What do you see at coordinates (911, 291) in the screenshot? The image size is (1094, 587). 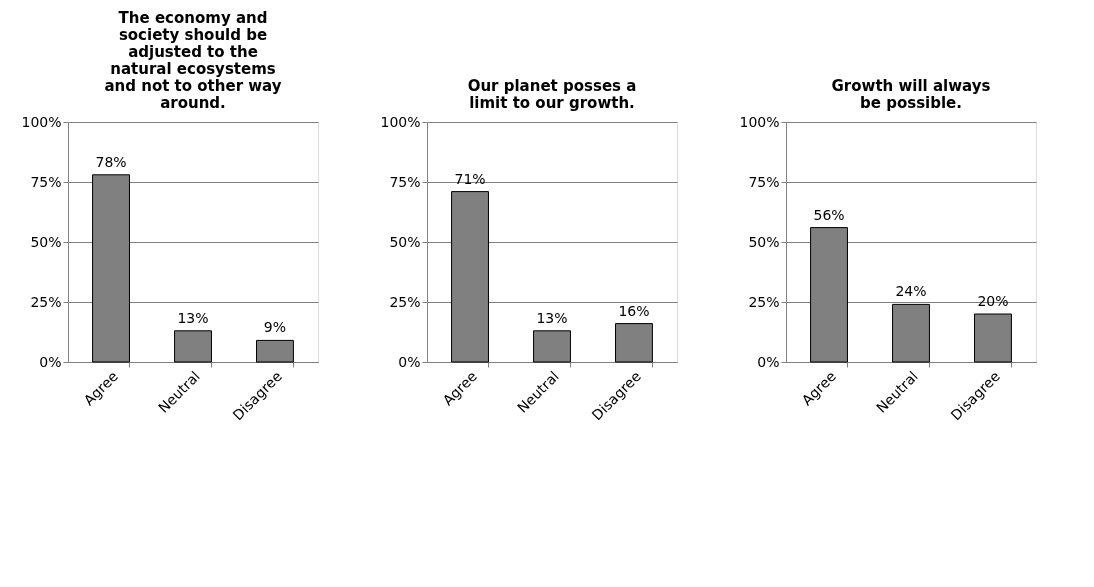 I see `data-label: 24%` at bounding box center [911, 291].